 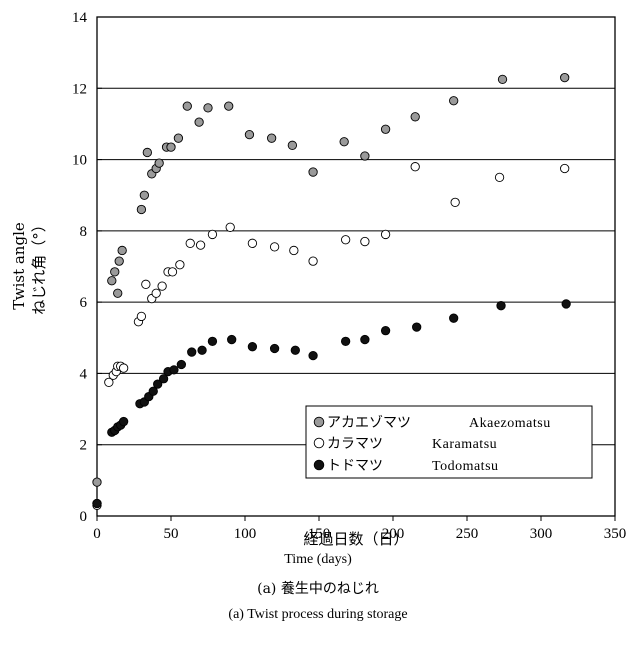 I want to click on figure-caption-ja: (a) 養生中のねじれ, so click(x=318, y=589).